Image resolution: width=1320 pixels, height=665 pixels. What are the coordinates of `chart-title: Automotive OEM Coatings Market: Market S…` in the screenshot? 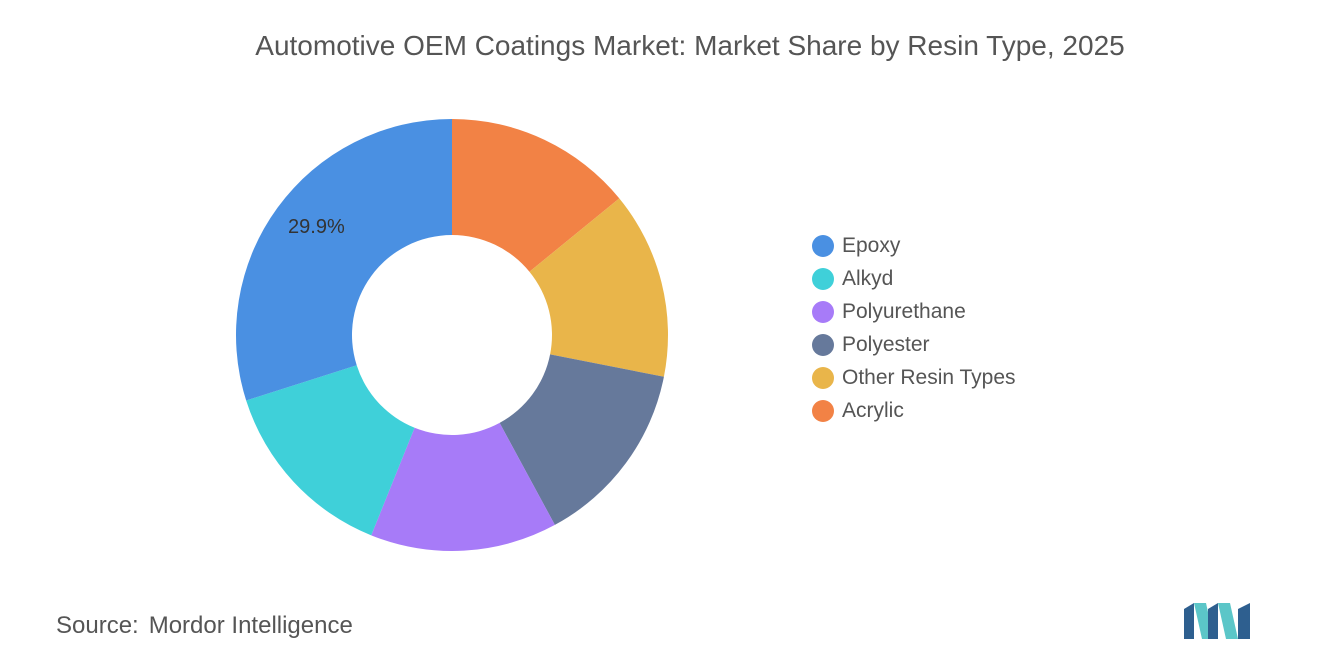 It's located at (690, 45).